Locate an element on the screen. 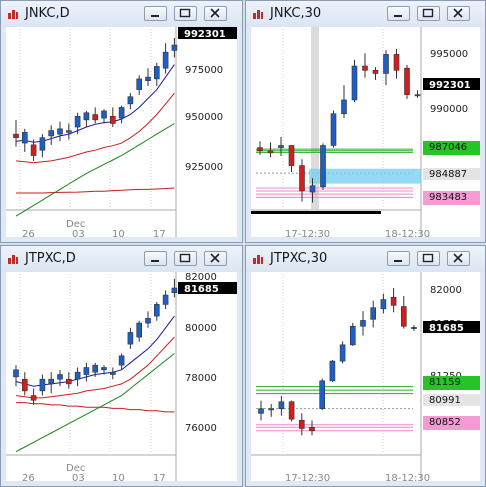 The width and height of the screenshot is (486, 487). title-bar: JTPXC,D is located at coordinates (121, 259).